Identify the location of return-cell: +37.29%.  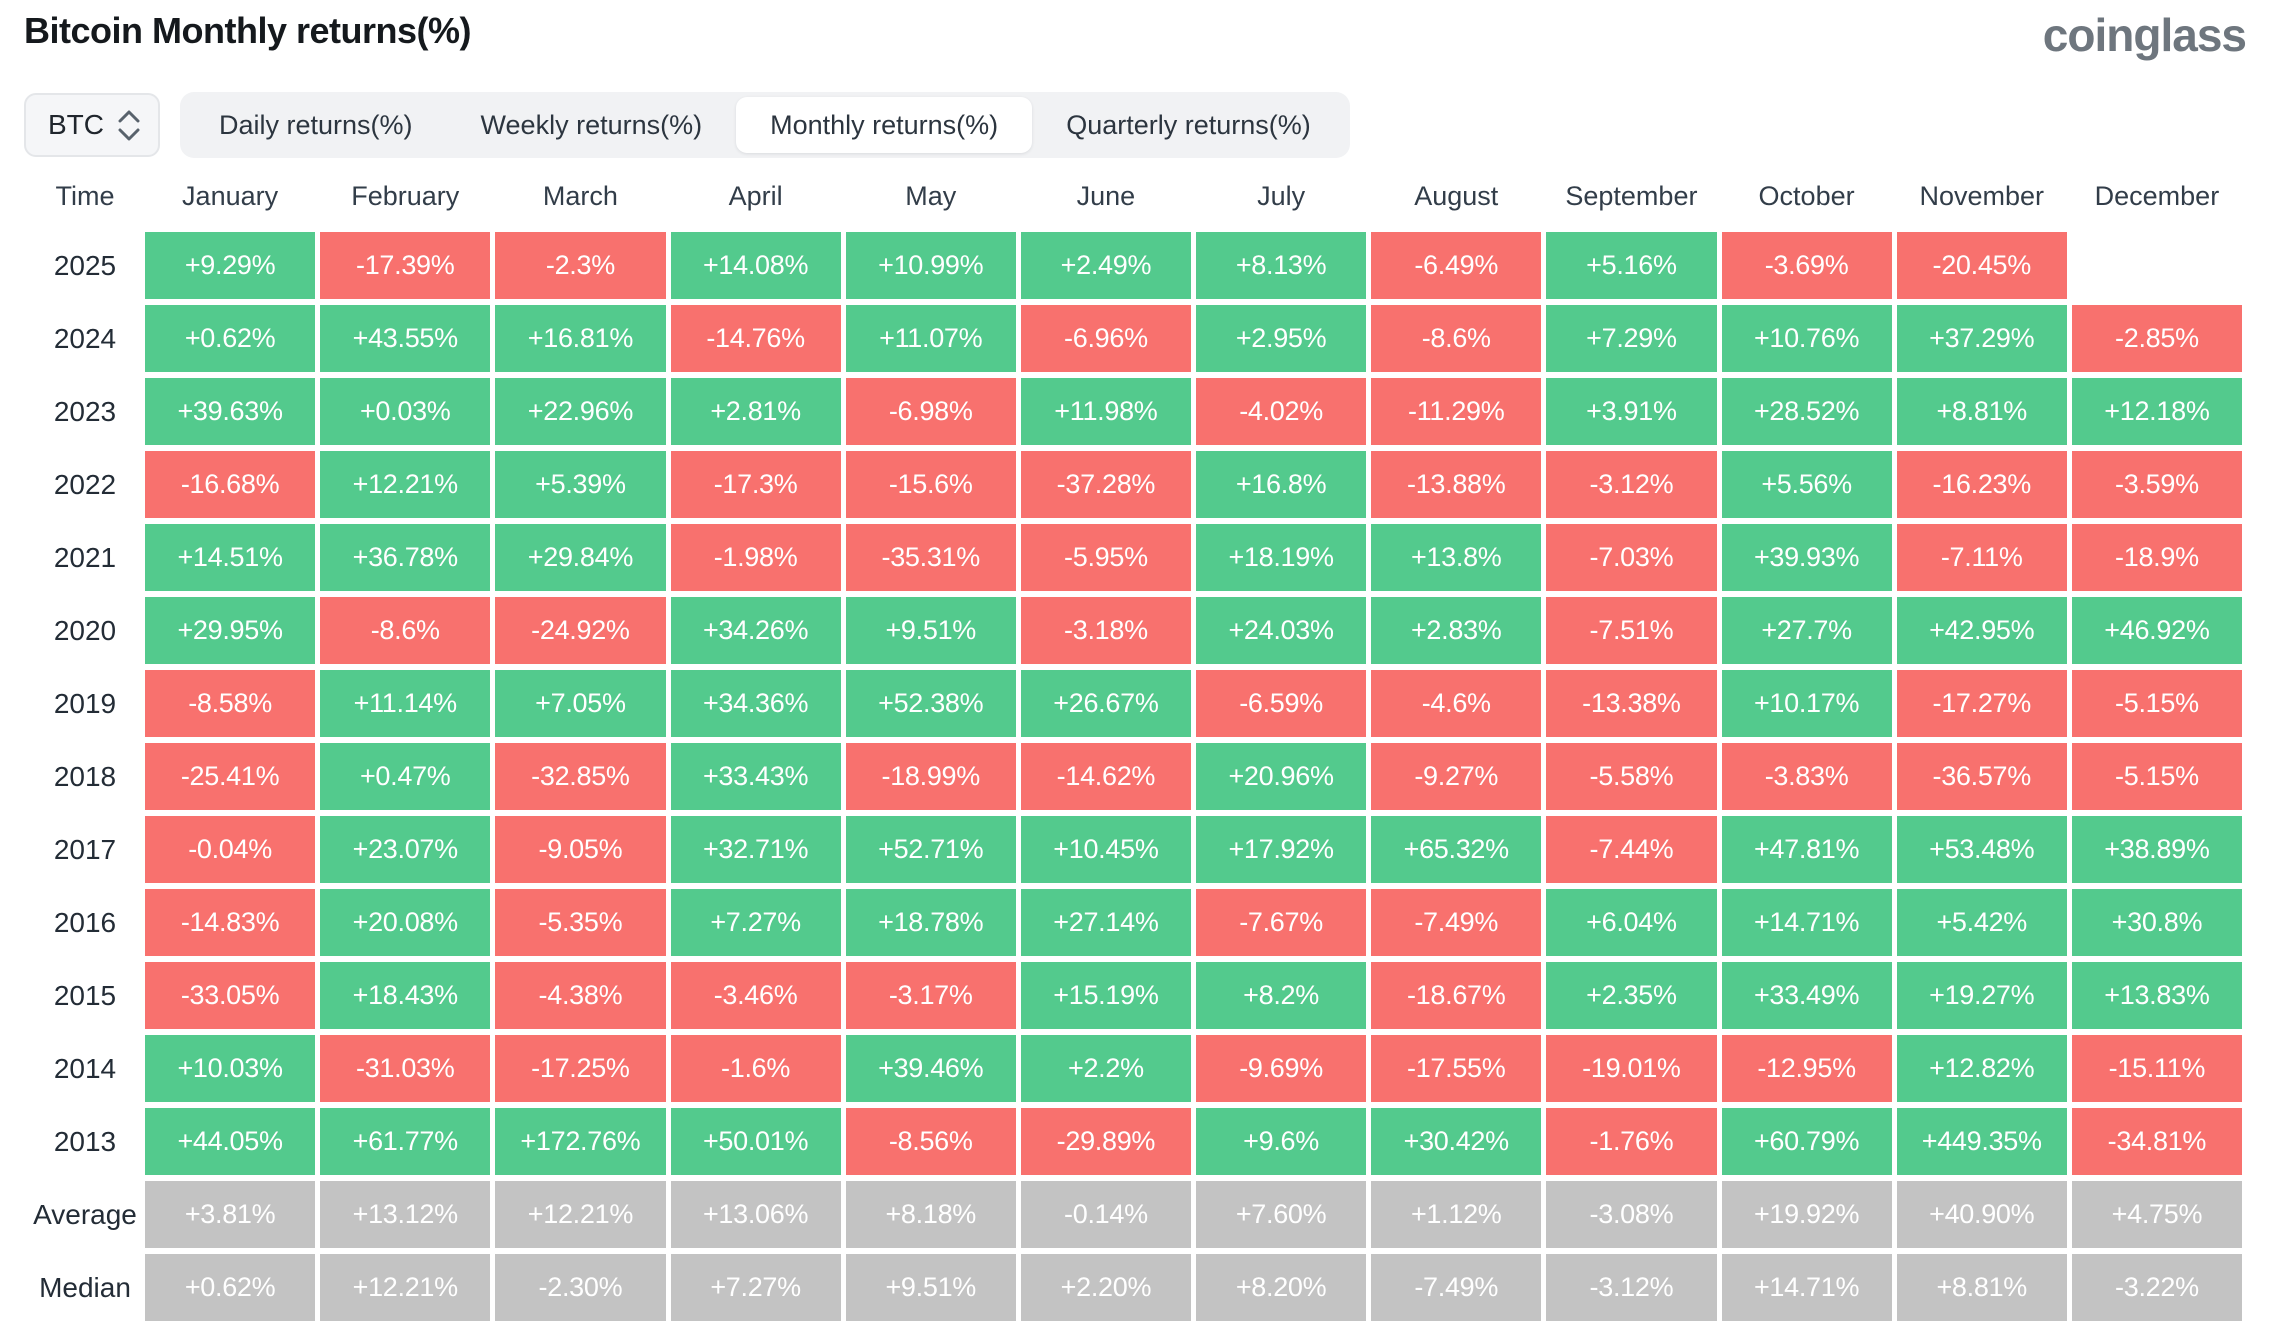
(1981, 338).